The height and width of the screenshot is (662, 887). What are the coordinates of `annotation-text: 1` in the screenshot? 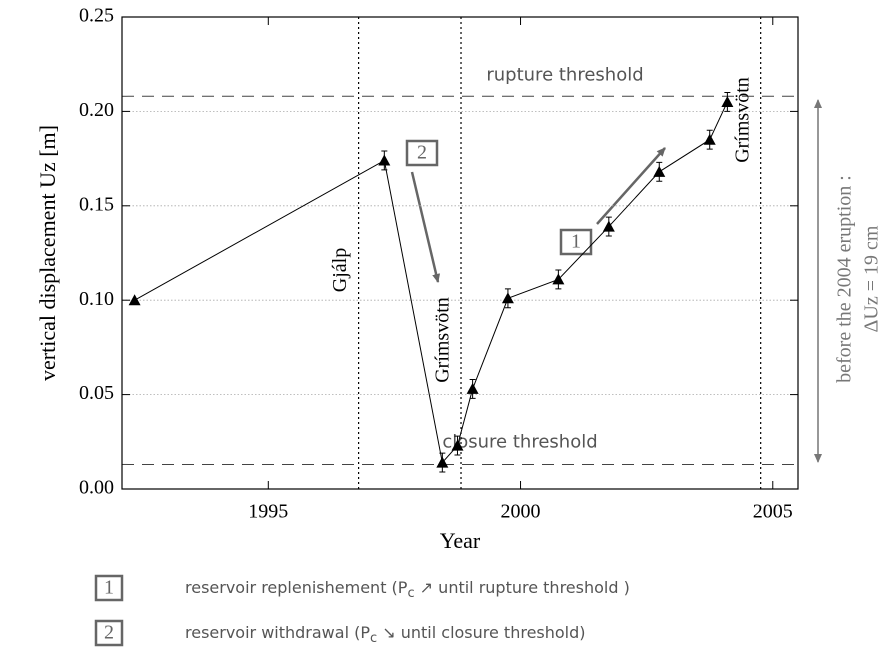 It's located at (576, 242).